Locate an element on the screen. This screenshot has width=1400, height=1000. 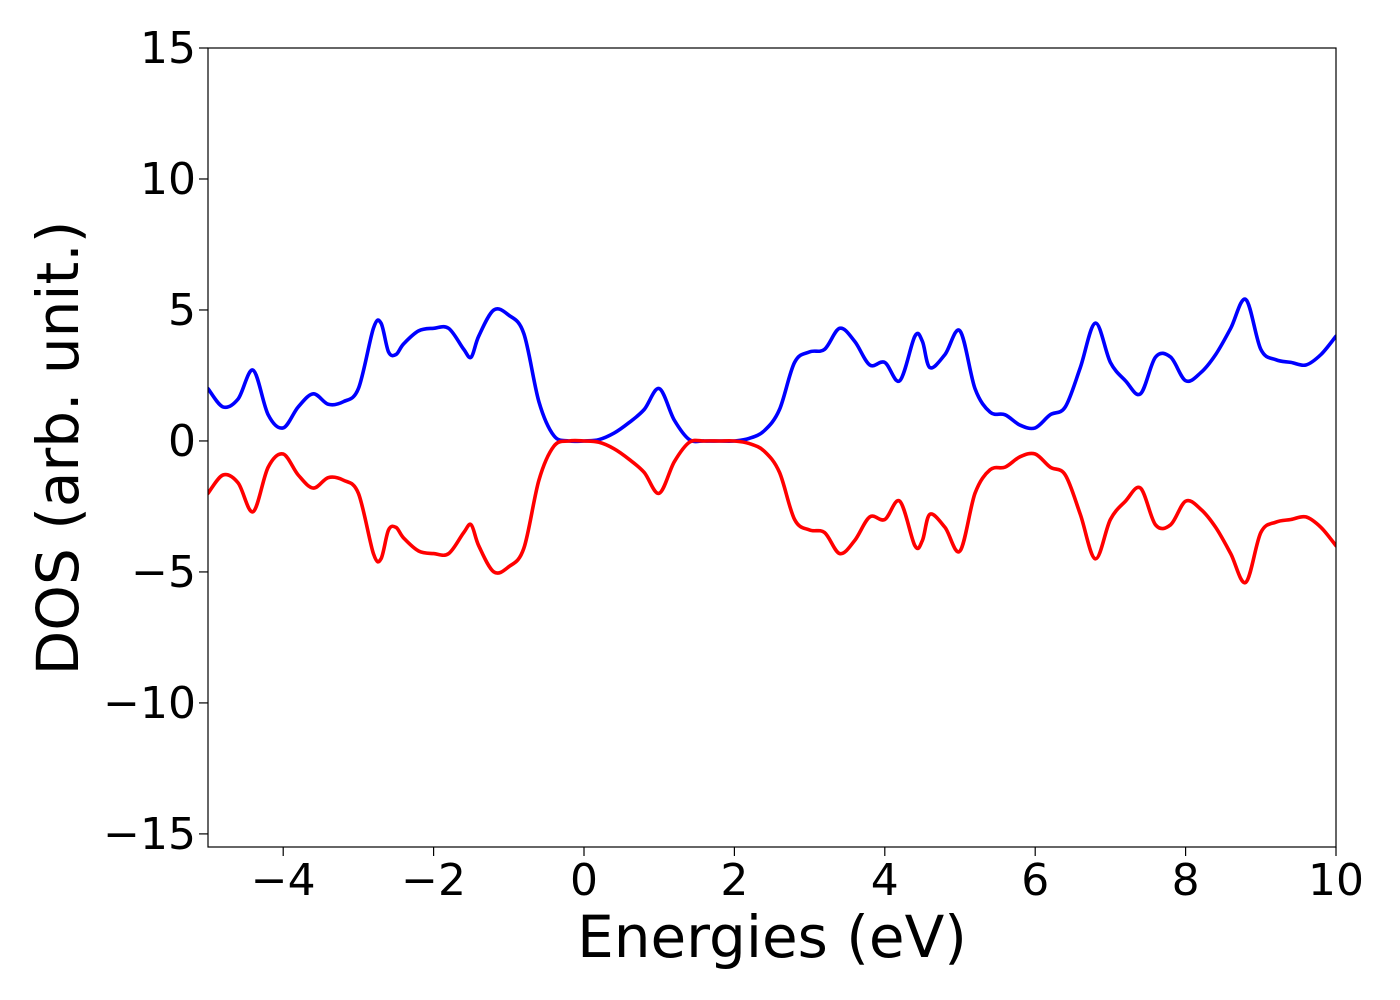
x-tick-label: −2 is located at coordinates (433, 880).